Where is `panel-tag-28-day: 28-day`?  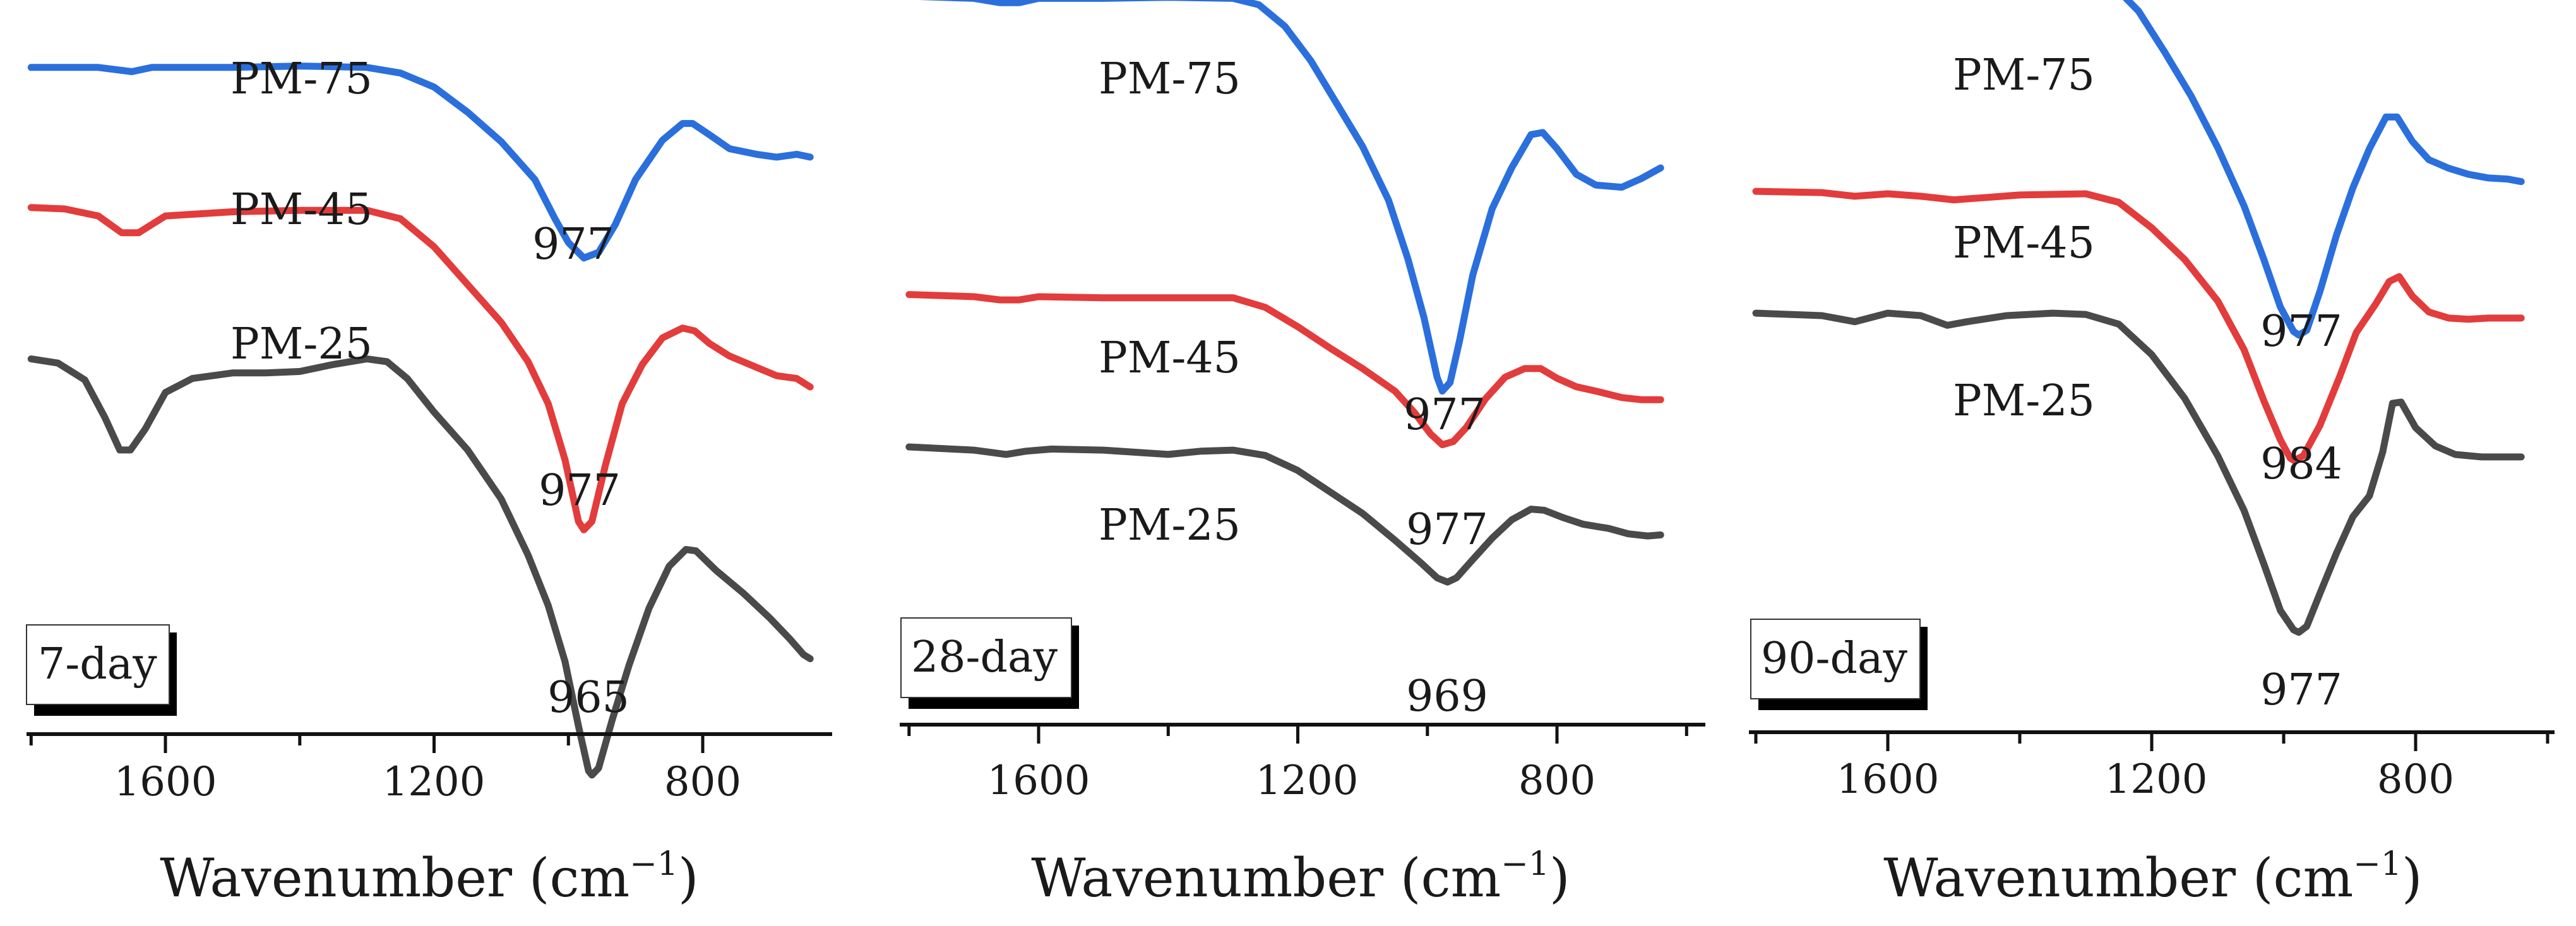
panel-tag-28-day: 28-day is located at coordinates (989, 663).